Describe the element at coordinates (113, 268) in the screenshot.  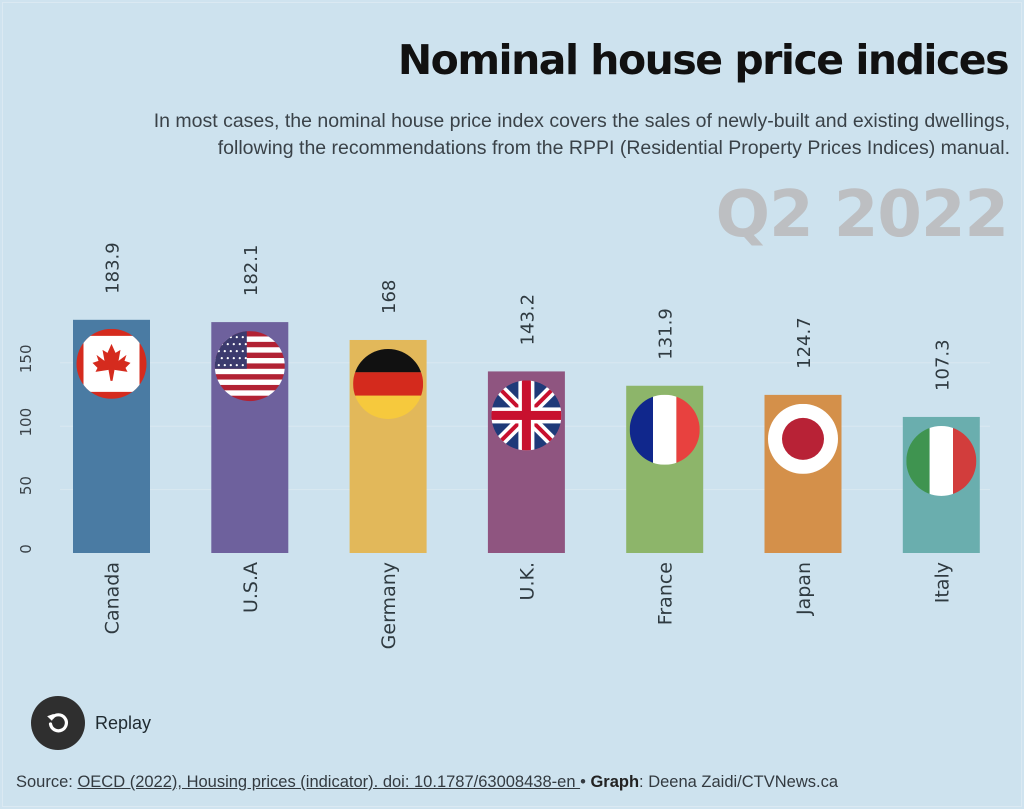
I see `value-label: 183.9` at that location.